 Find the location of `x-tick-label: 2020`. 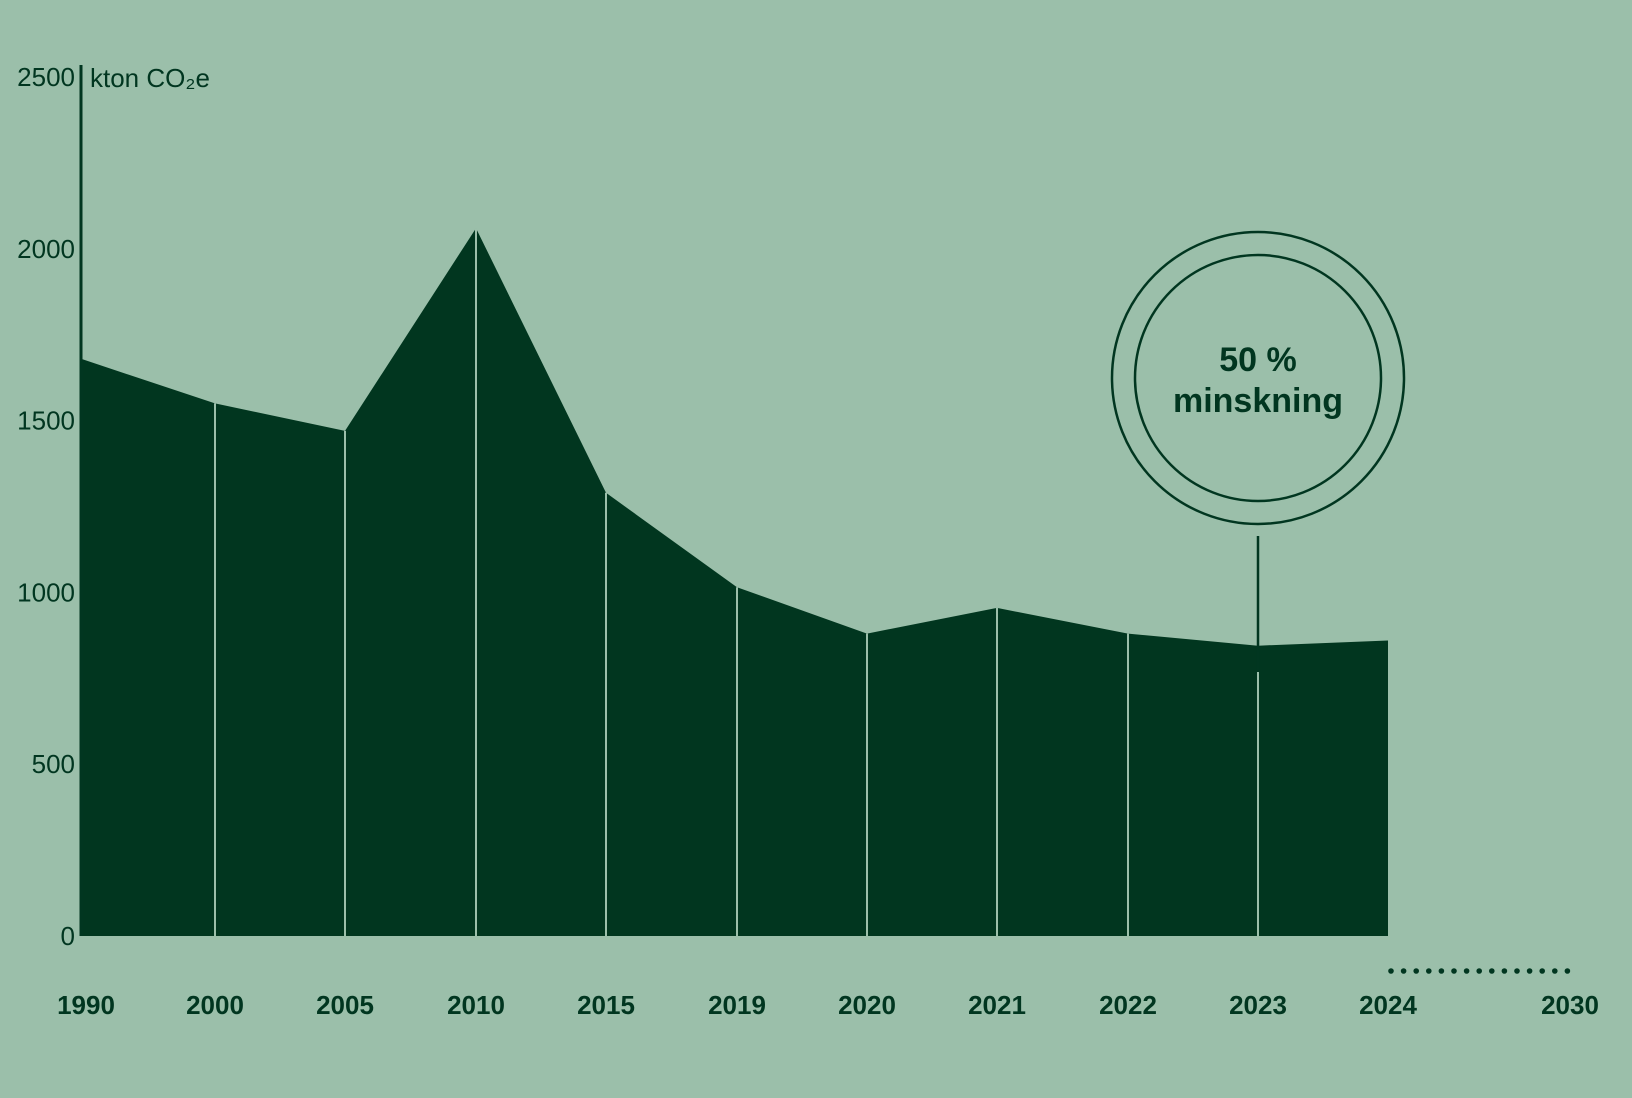

x-tick-label: 2020 is located at coordinates (867, 1005).